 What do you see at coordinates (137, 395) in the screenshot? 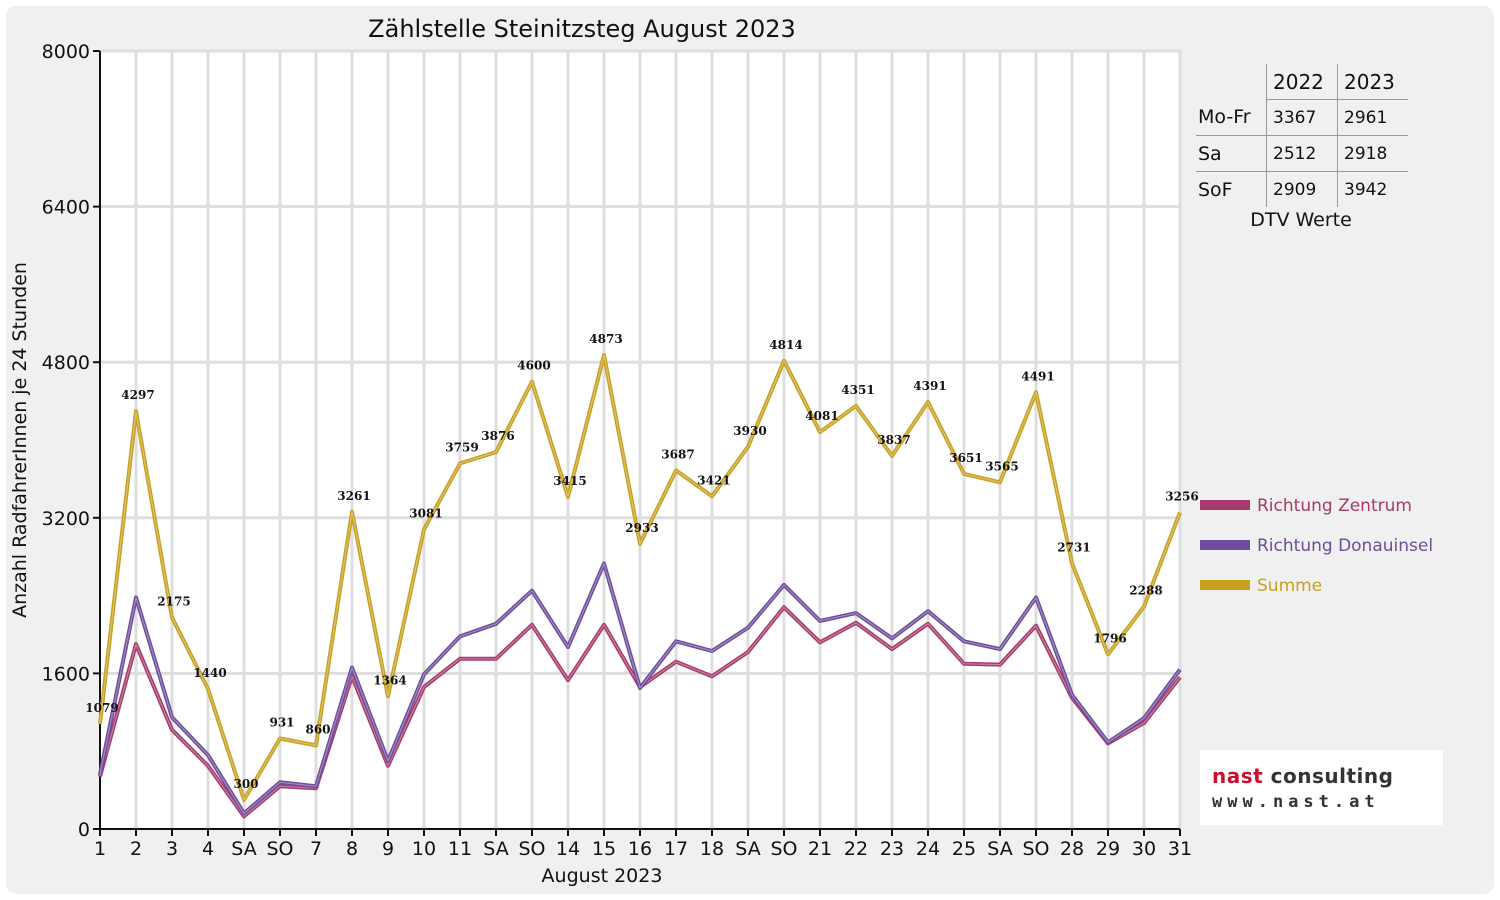
I see `data-label: 4297` at bounding box center [137, 395].